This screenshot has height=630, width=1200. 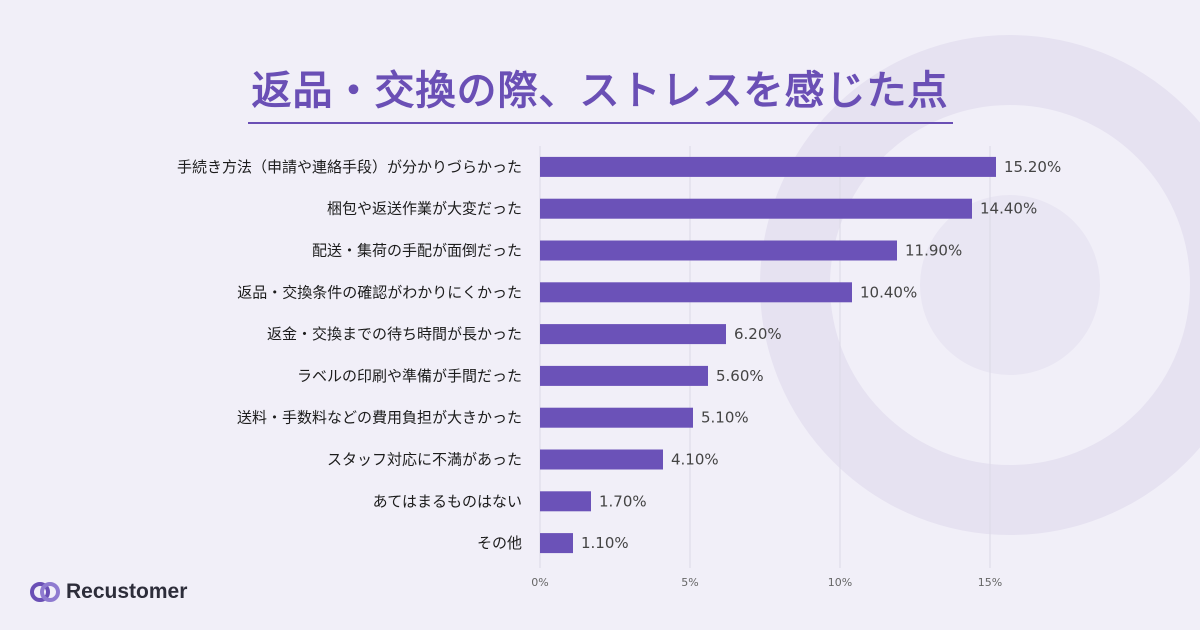 I want to click on category-label-5: ラベルの印刷や準備が手間だった, so click(x=409, y=376).